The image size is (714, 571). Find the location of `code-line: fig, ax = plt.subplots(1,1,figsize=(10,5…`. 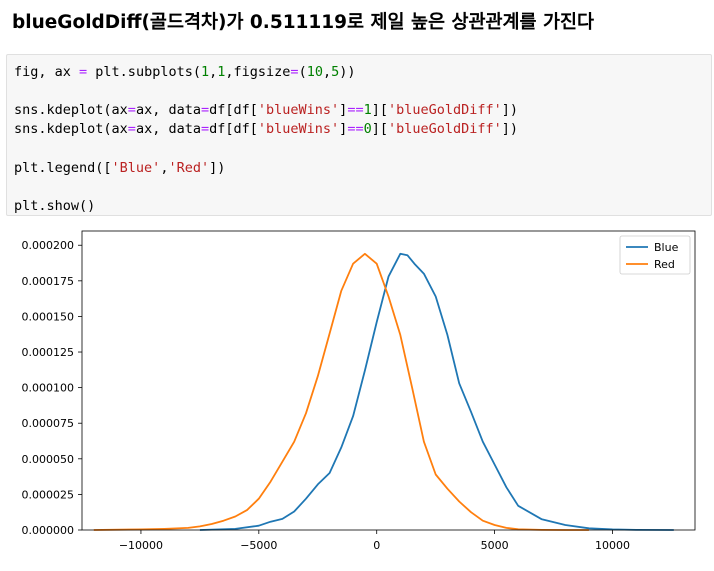

code-line: fig, ax = plt.subplots(1,1,figsize=(10,5… is located at coordinates (185, 72).